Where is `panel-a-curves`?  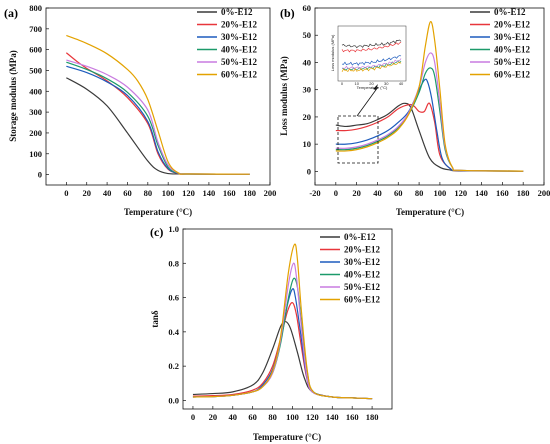
panel-a-curves is located at coordinates (157, 104).